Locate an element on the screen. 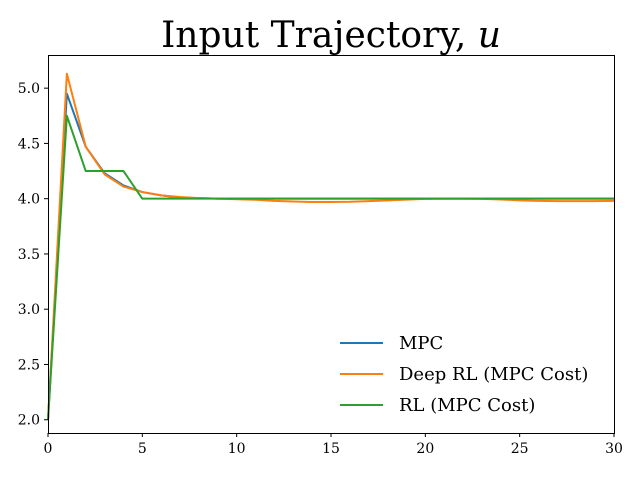 This screenshot has width=640, height=480. x-tick-label-4: 20 is located at coordinates (425, 449).